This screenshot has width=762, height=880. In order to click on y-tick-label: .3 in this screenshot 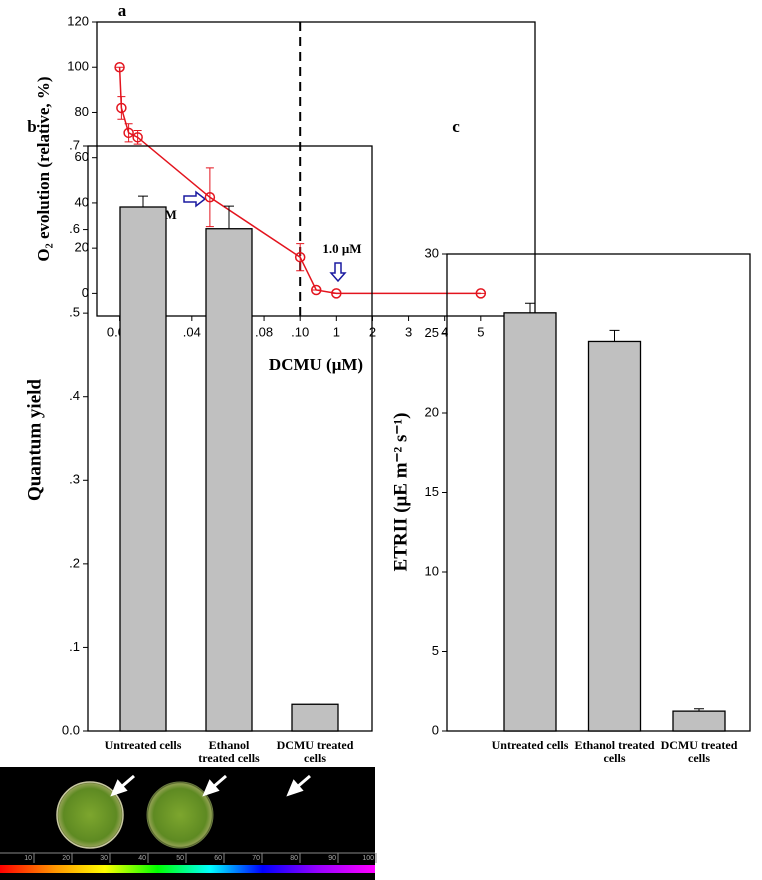, I will do `click(74, 479)`.